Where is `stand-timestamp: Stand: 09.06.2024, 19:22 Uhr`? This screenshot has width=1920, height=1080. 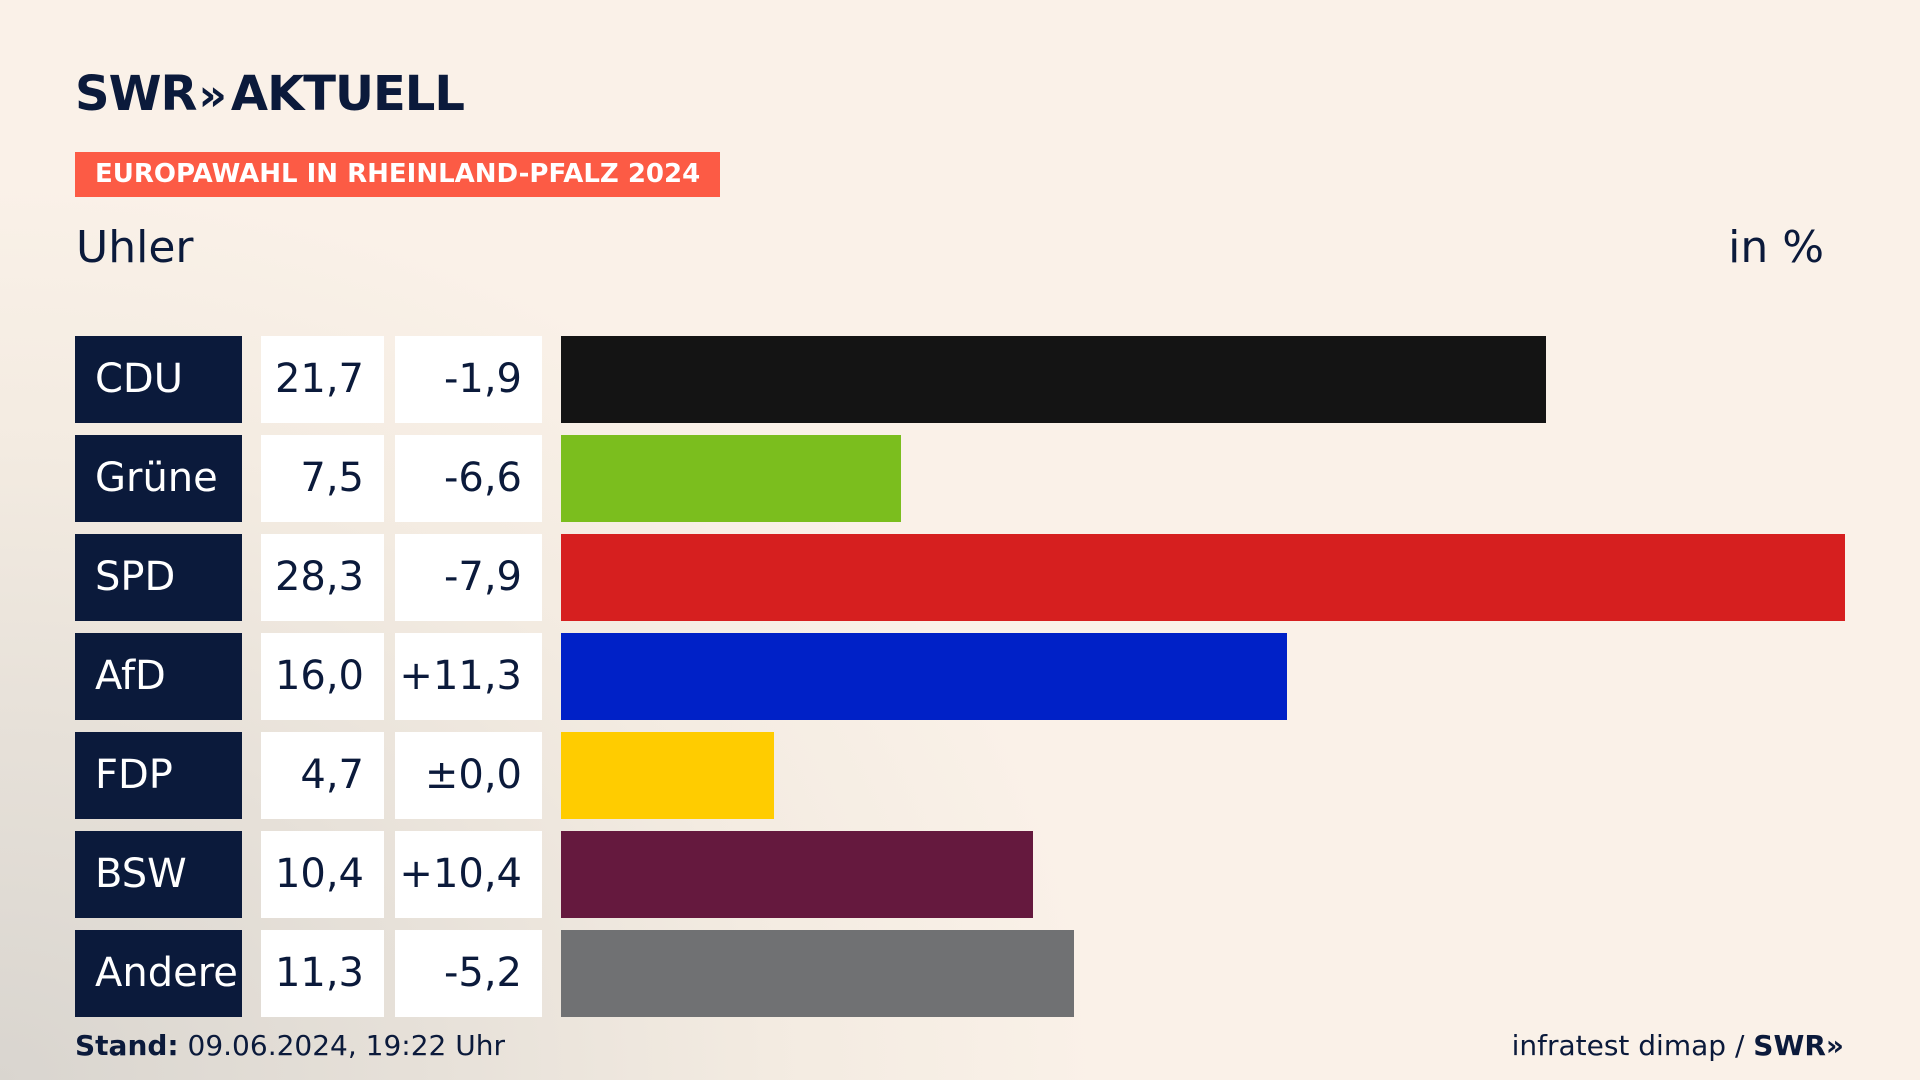
stand-timestamp: Stand: 09.06.2024, 19:22 Uhr is located at coordinates (290, 1046).